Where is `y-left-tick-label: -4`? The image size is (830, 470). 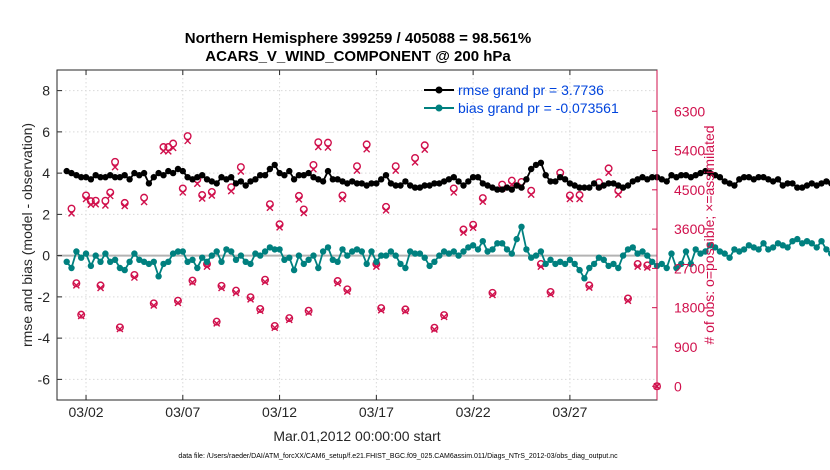
y-left-tick-label: -4 is located at coordinates (44, 338).